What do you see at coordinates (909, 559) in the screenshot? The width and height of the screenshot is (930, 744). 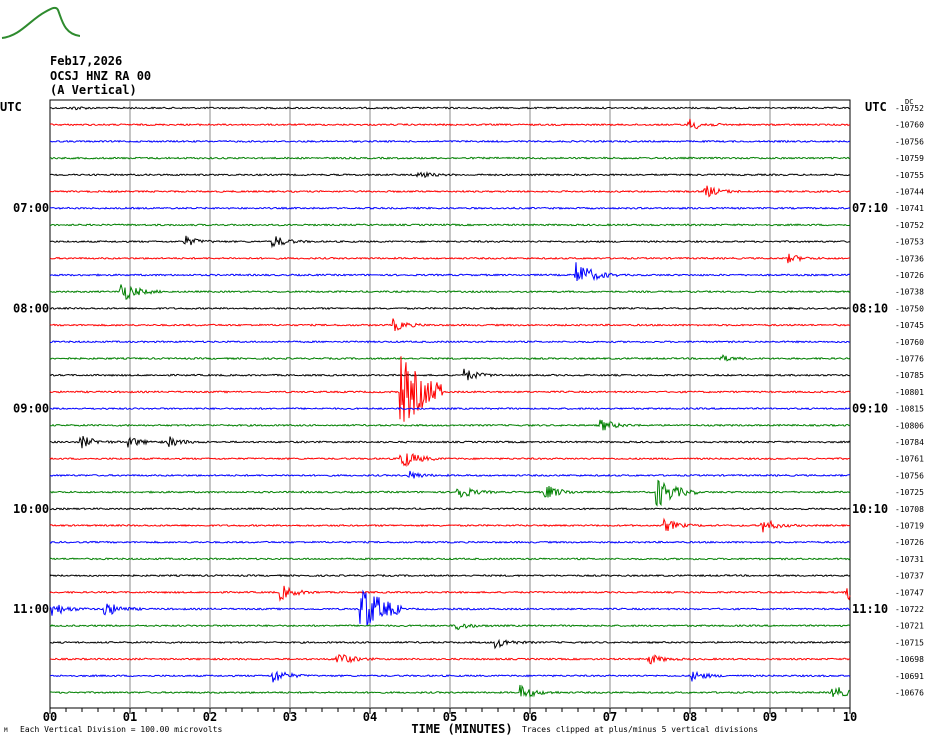 I see `dc-offset-label: -10731` at bounding box center [909, 559].